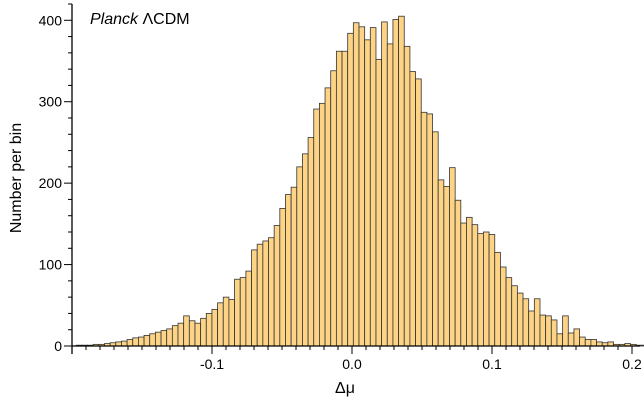 The width and height of the screenshot is (644, 405). I want to click on y-tick-label: 400, so click(51, 20).